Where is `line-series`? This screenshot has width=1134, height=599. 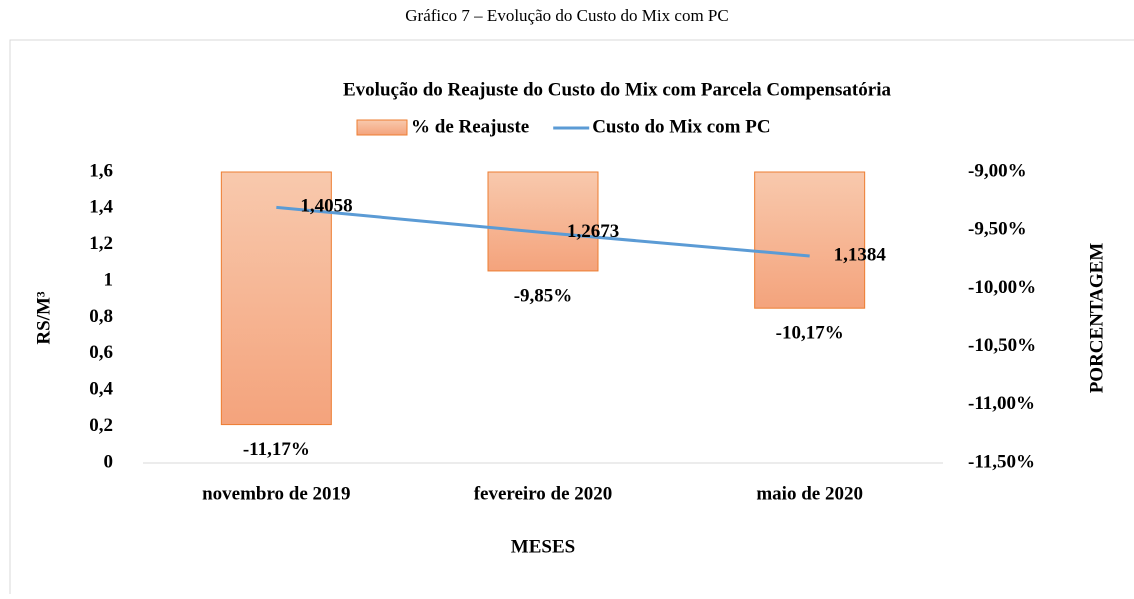
line-series is located at coordinates (543, 231).